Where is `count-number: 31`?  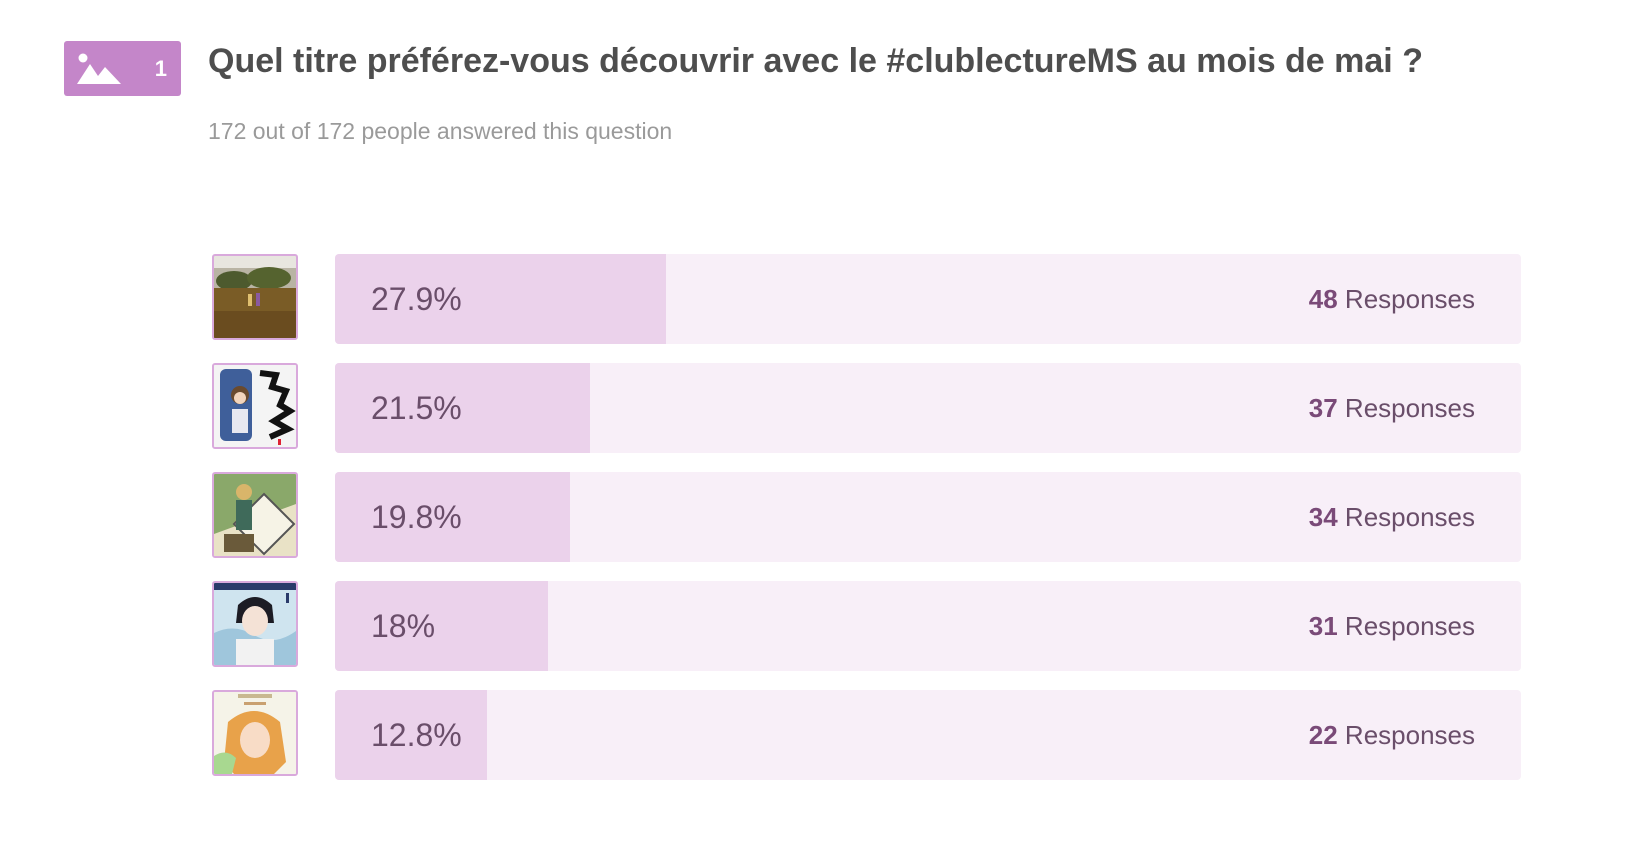
count-number: 31 is located at coordinates (1323, 626).